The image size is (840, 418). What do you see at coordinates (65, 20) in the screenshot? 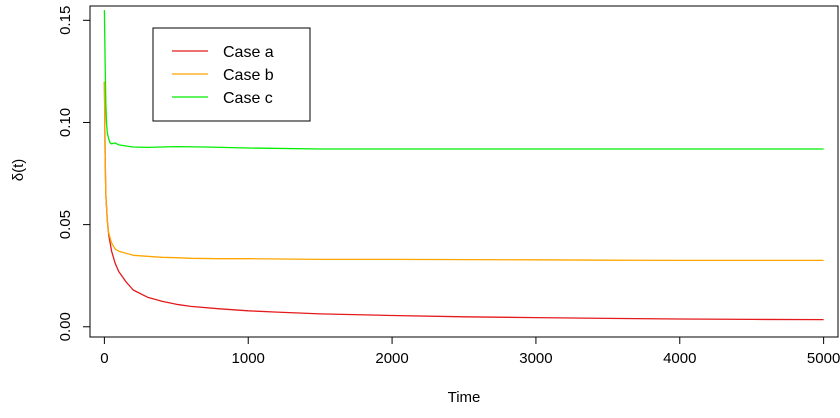
I see `y-tick-label: 0.15` at bounding box center [65, 20].